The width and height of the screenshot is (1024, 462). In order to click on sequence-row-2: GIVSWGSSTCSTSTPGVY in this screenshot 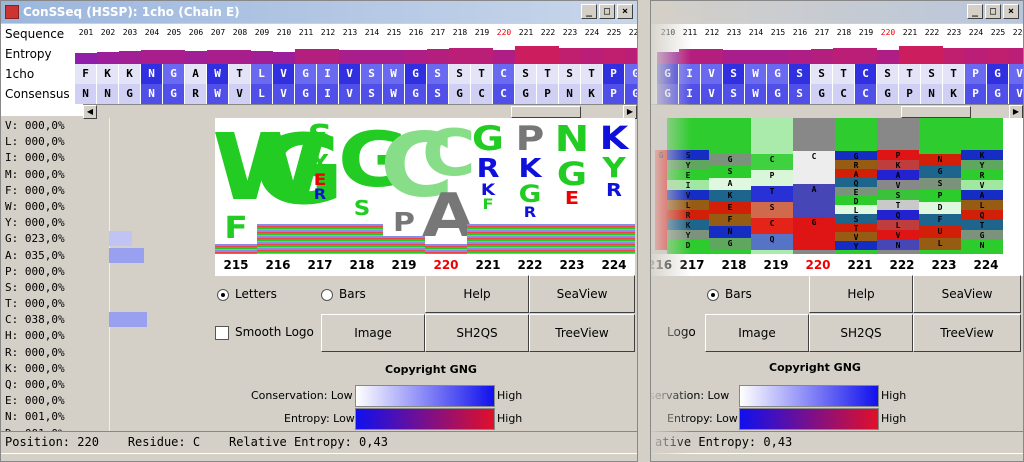, I will do `click(840, 74)`.